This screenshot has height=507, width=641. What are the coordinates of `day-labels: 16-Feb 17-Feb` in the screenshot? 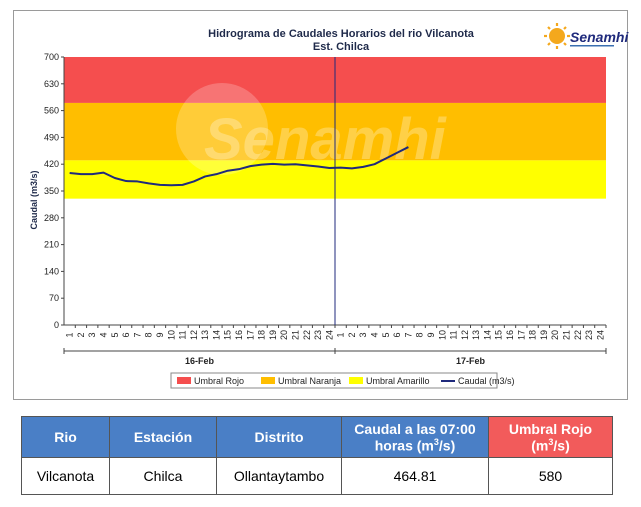 It's located at (335, 357).